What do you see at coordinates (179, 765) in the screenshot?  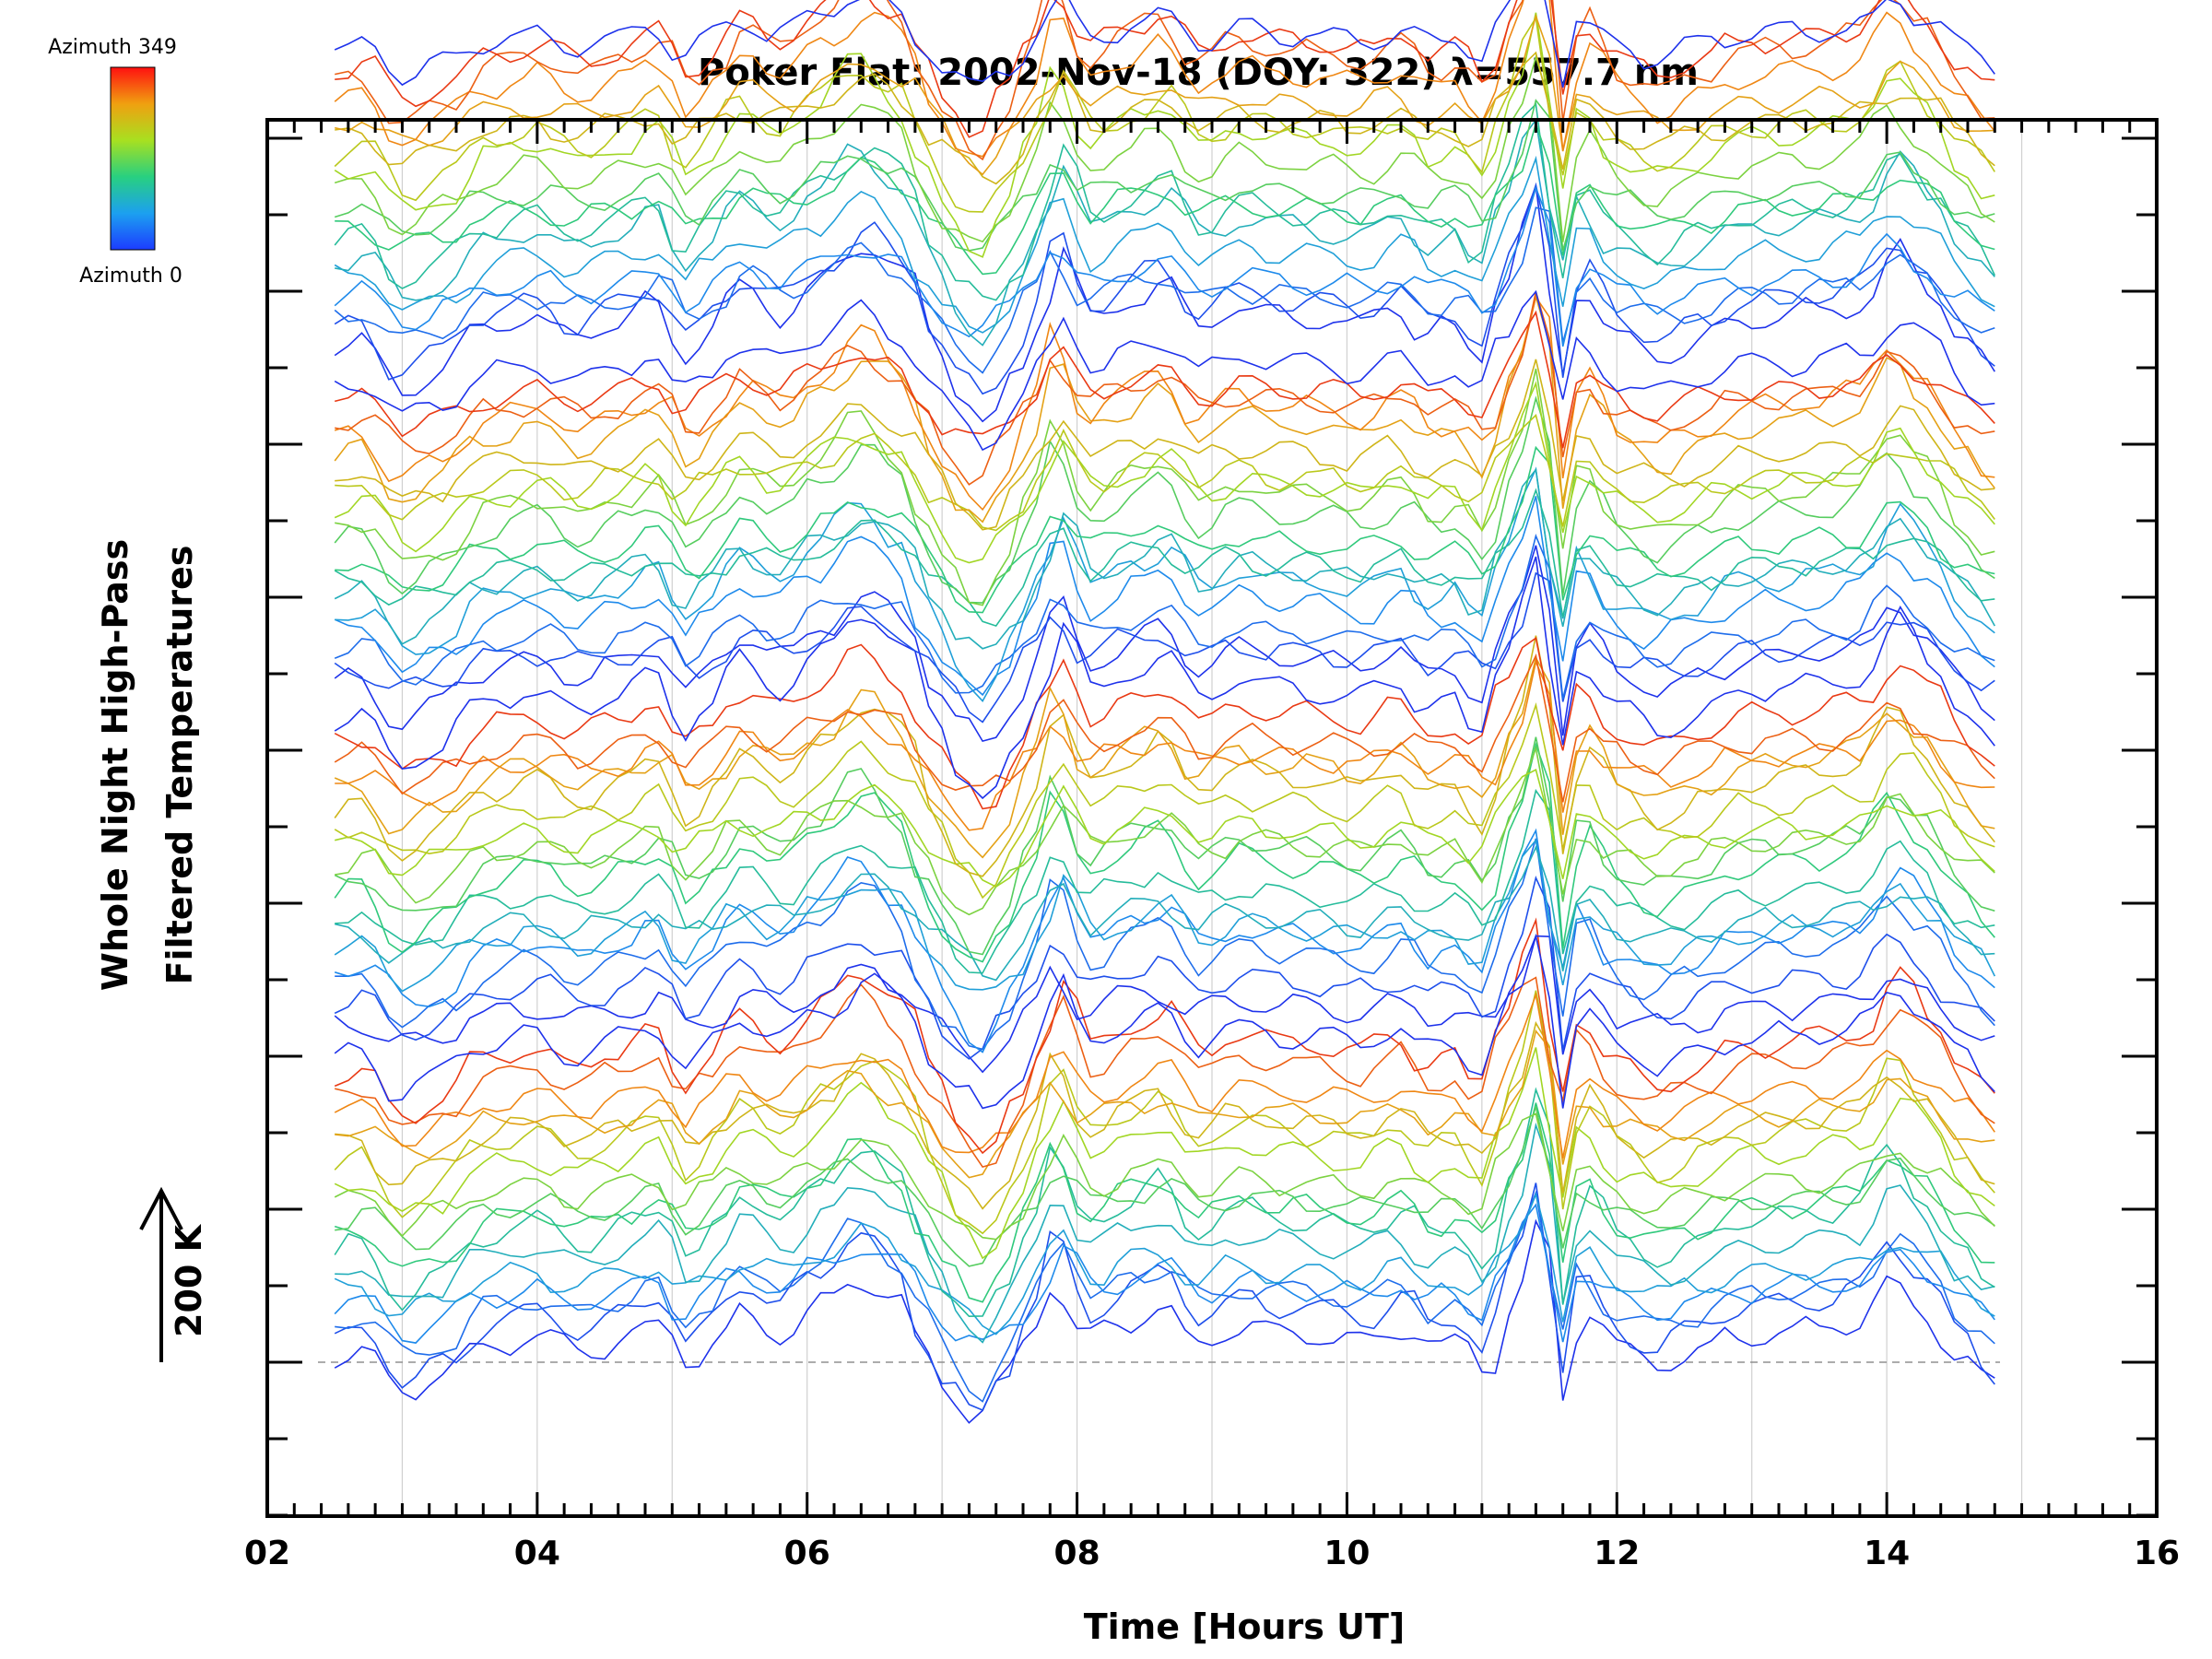 I see `y-axis-label-line2: Filtered Temperatures` at bounding box center [179, 765].